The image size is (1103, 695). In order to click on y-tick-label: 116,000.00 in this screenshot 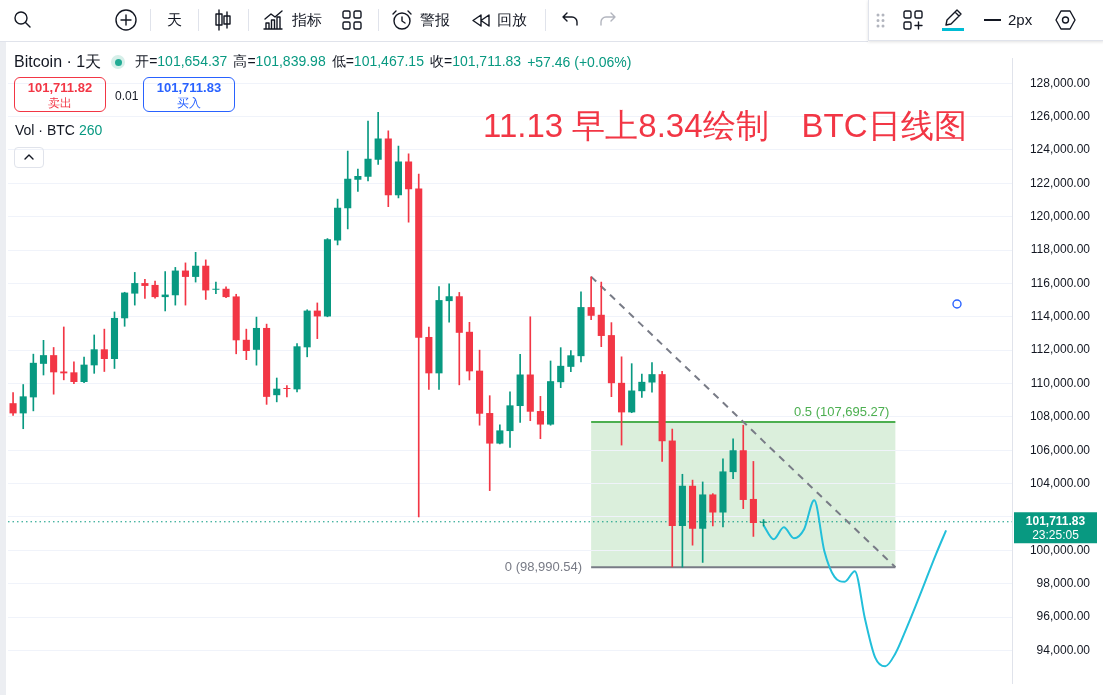, I will do `click(1060, 282)`.